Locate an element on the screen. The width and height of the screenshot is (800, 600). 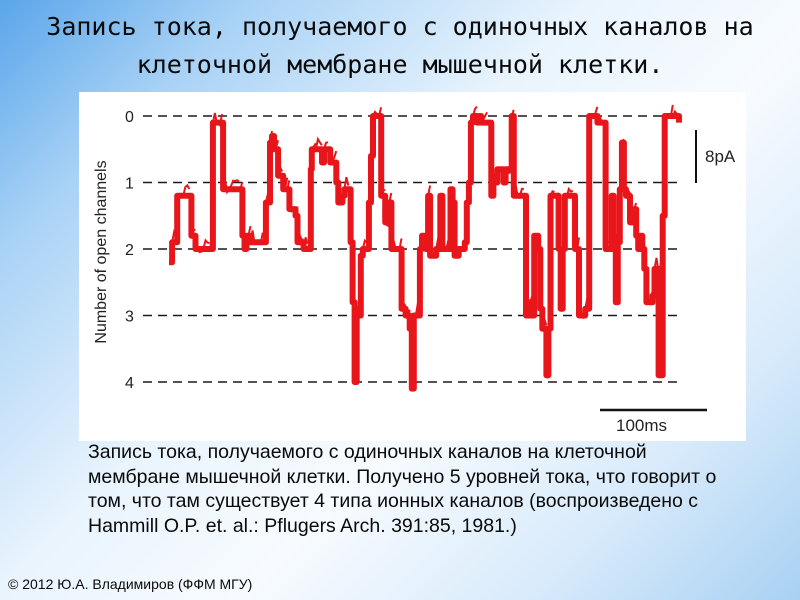
time-scale-label: 100ms is located at coordinates (641, 425).